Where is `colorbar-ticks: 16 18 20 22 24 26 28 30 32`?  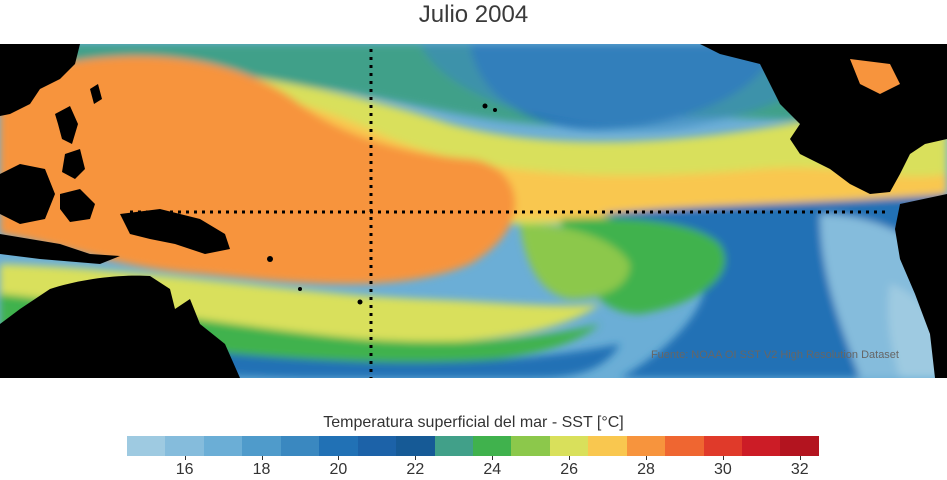 colorbar-ticks: 16 18 20 22 24 26 28 30 32 is located at coordinates (473, 468).